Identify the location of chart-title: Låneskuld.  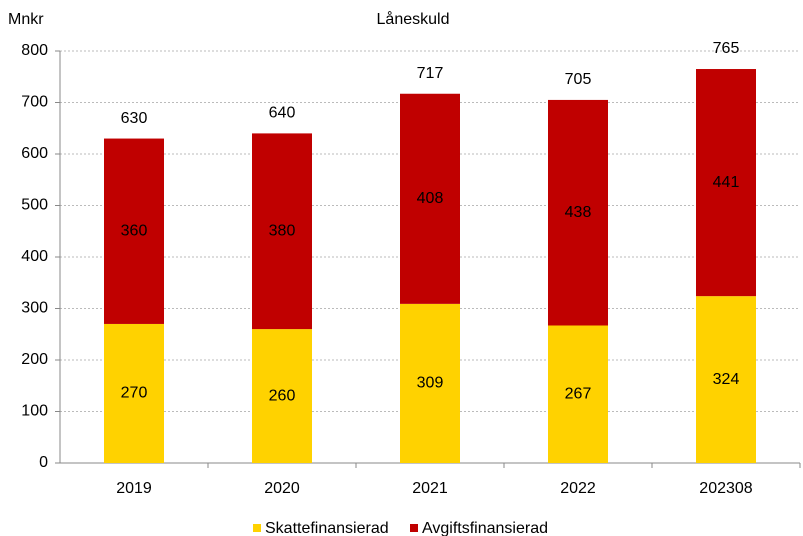
(413, 19).